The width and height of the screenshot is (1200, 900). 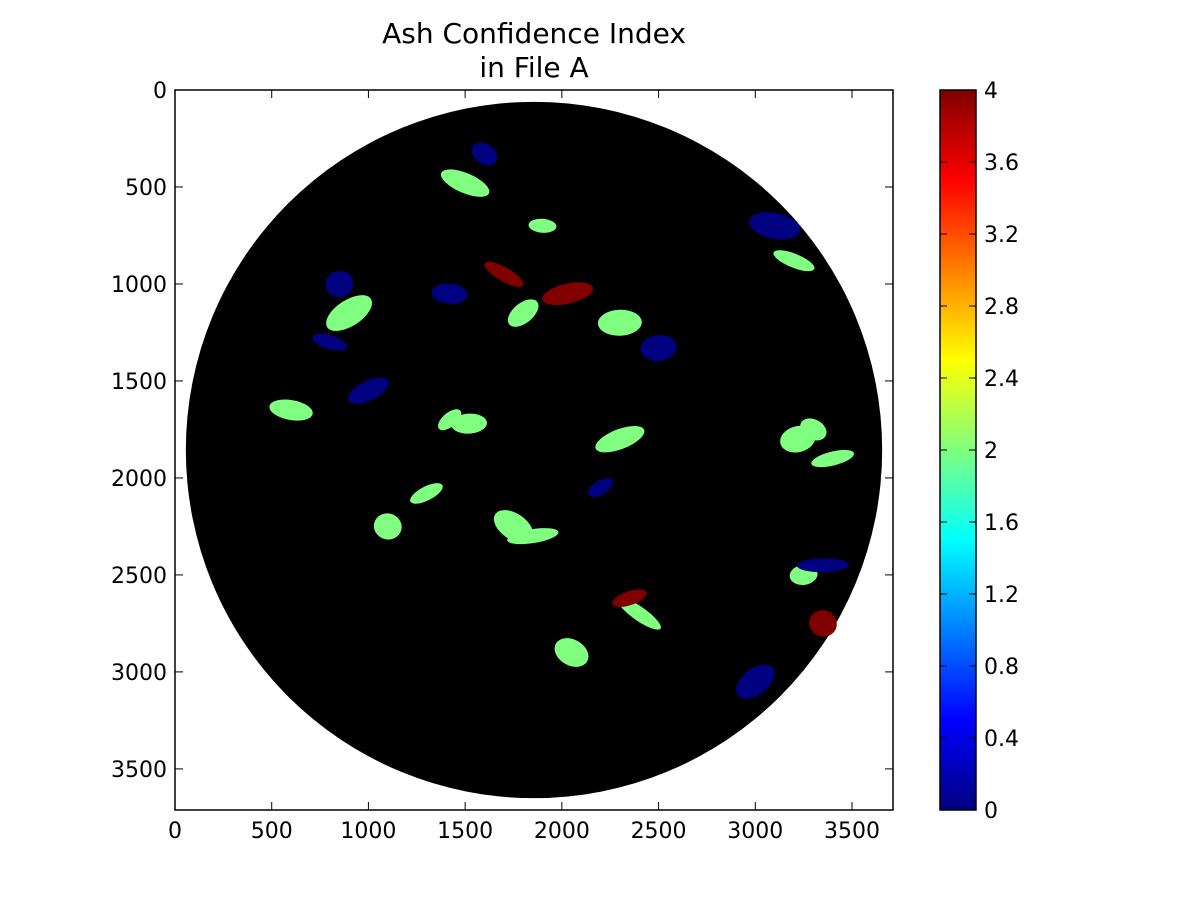 What do you see at coordinates (659, 831) in the screenshot?
I see `x-tick-label-2500: 2500` at bounding box center [659, 831].